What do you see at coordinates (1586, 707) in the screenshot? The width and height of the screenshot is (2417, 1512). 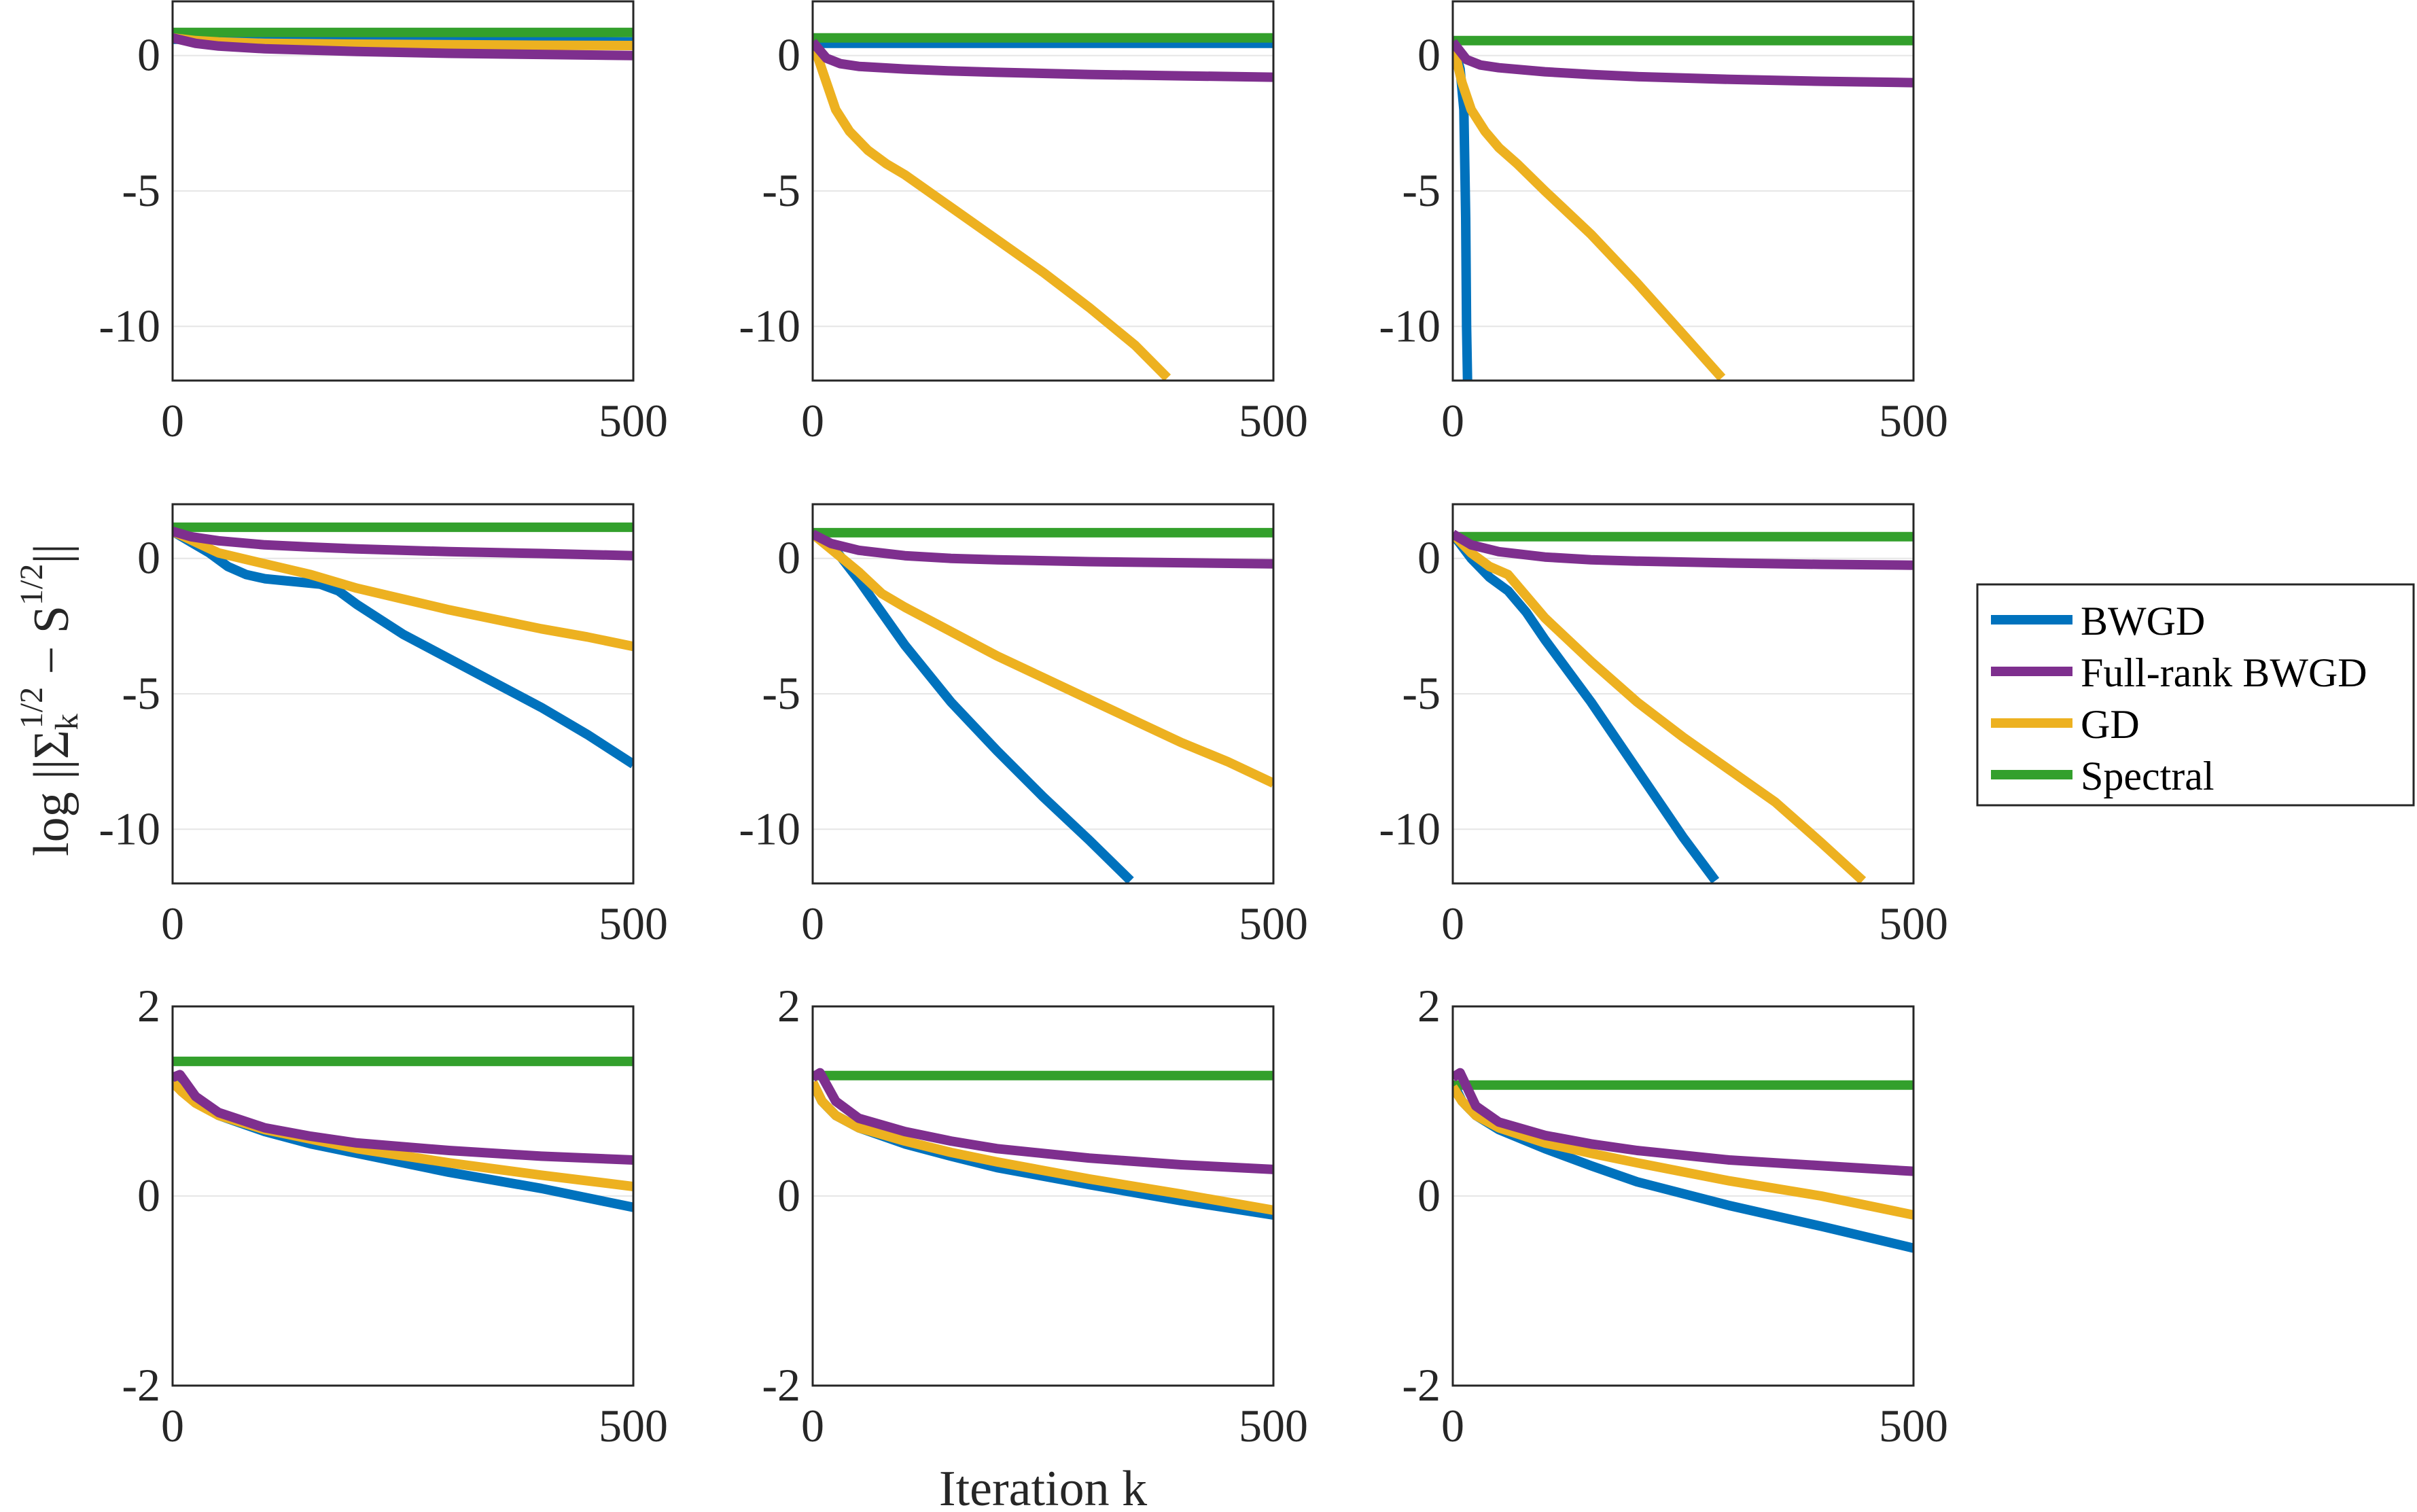 I see `panel-row2-col3-line-bwgd` at bounding box center [1586, 707].